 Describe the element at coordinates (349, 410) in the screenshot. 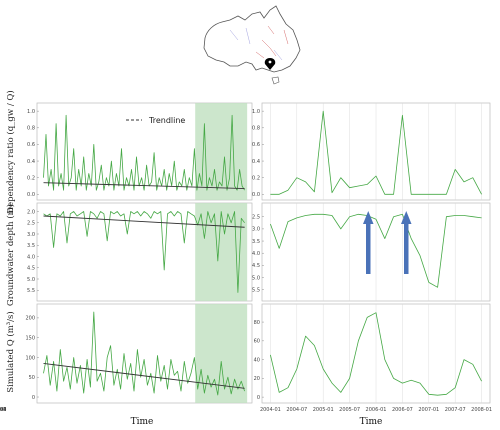

I see `x-tick-label: 2005-07` at that location.